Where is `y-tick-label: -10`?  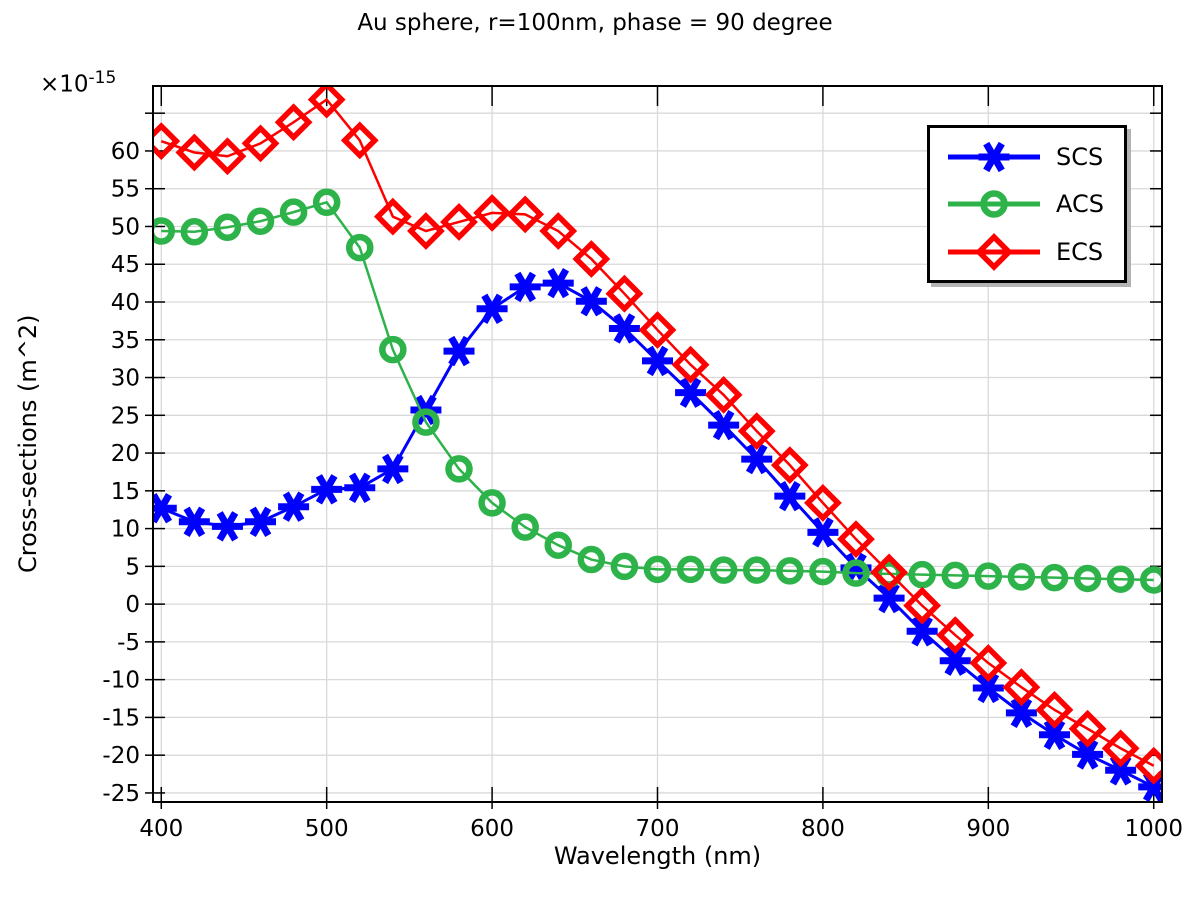 y-tick-label: -10 is located at coordinates (121, 681).